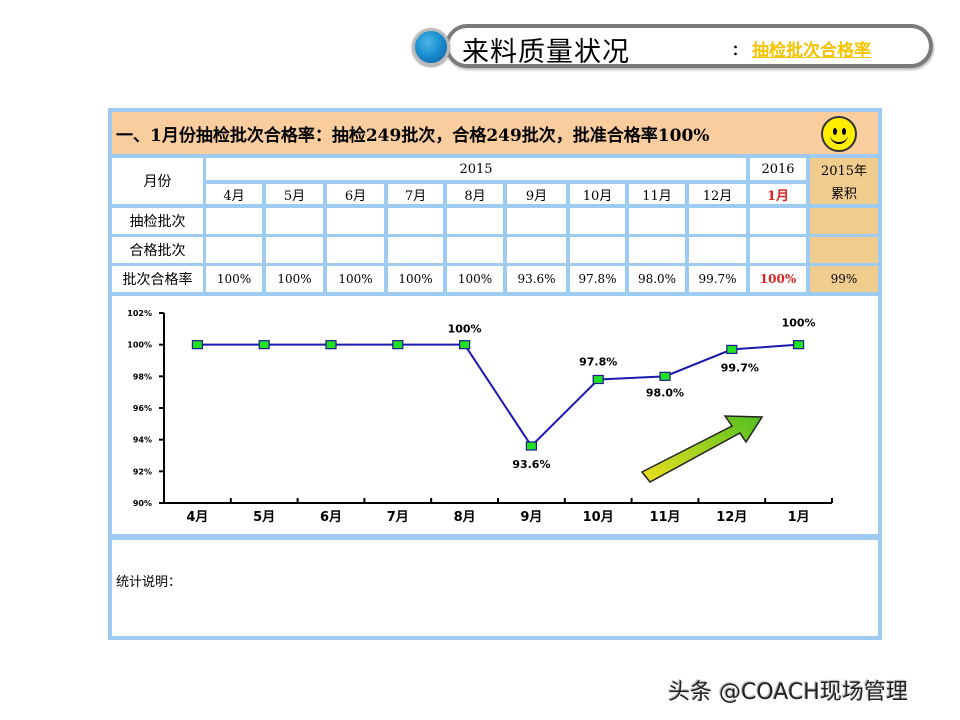 The height and width of the screenshot is (720, 960). What do you see at coordinates (294, 194) in the screenshot?
I see `month-header-1: 5月` at bounding box center [294, 194].